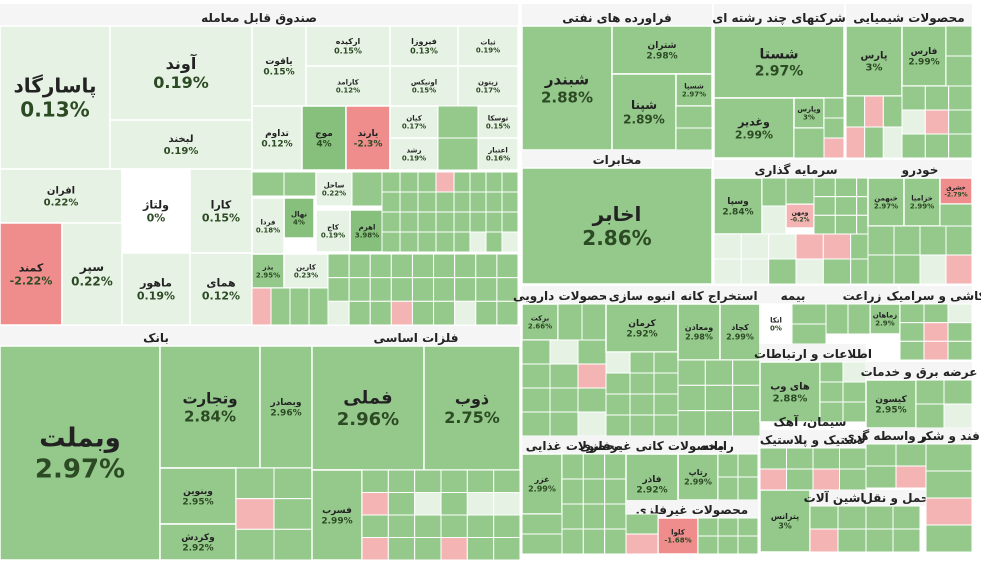  Describe the element at coordinates (956, 191) in the screenshot. I see `tile-53: خشرق-2.79%` at that location.